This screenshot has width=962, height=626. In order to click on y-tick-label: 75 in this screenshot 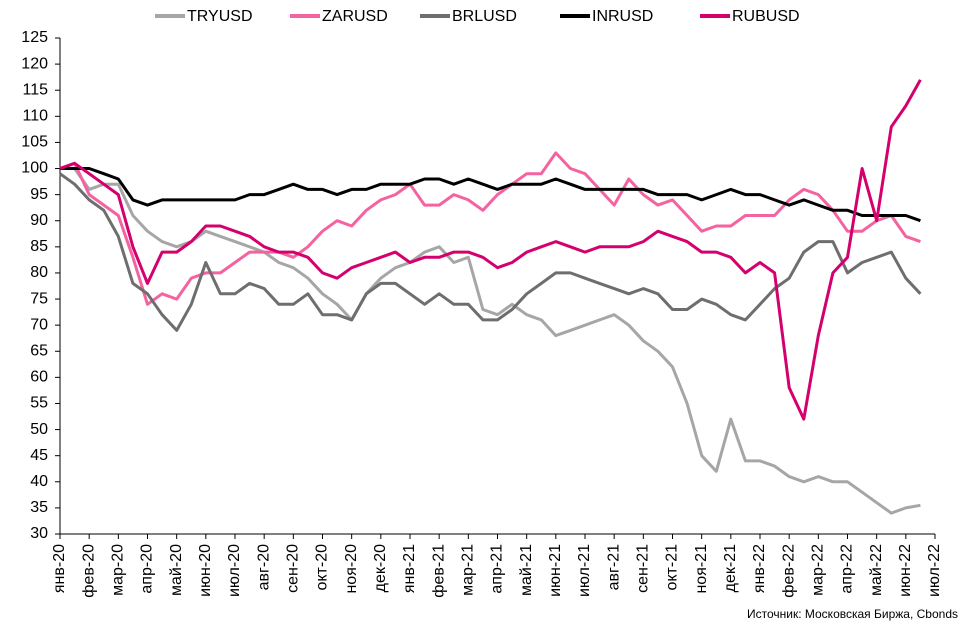, I will do `click(39, 298)`.